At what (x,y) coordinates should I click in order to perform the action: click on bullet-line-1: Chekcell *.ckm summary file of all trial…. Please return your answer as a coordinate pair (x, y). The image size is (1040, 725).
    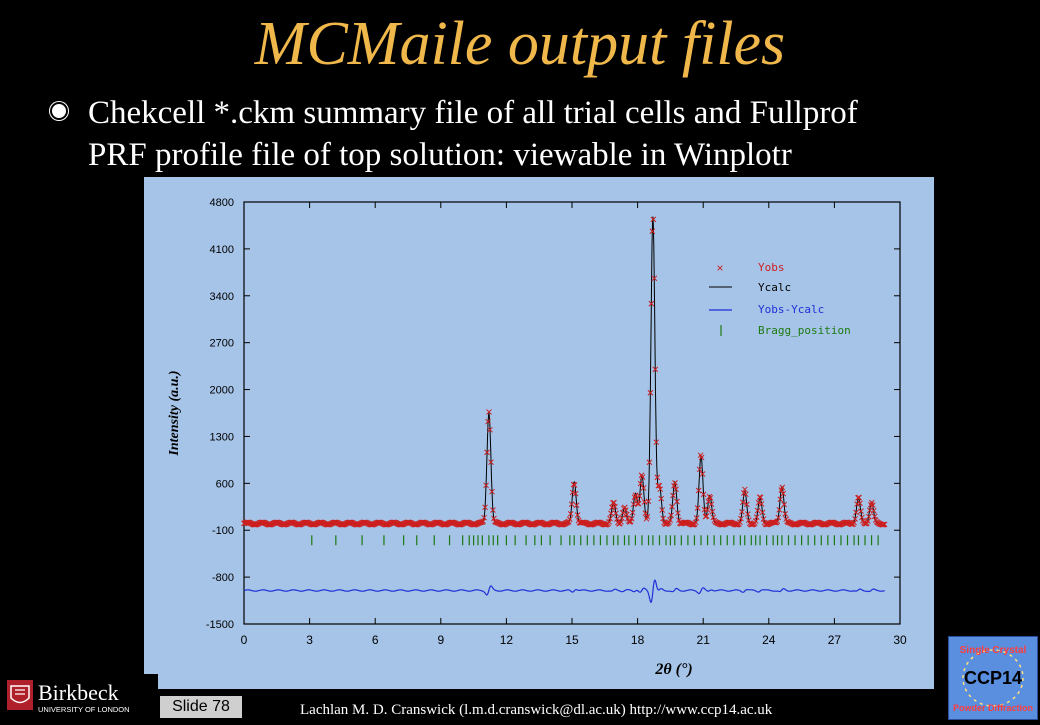
    Looking at the image, I should click on (473, 113).